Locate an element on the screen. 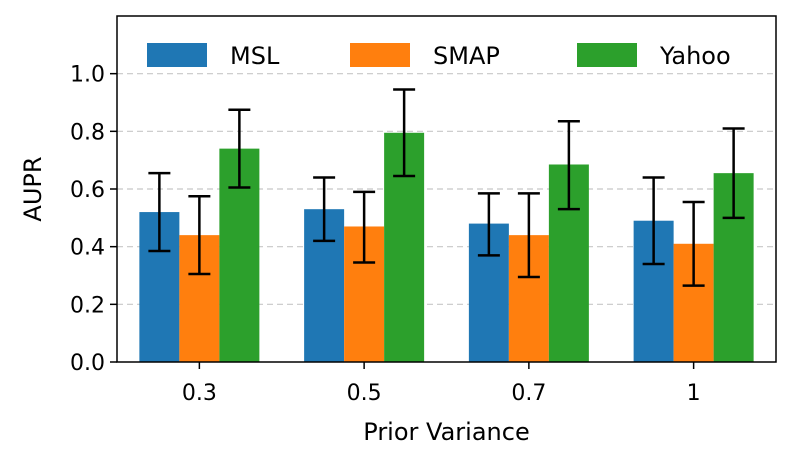 The image size is (793, 462). x-tick-label: 1 is located at coordinates (694, 393).